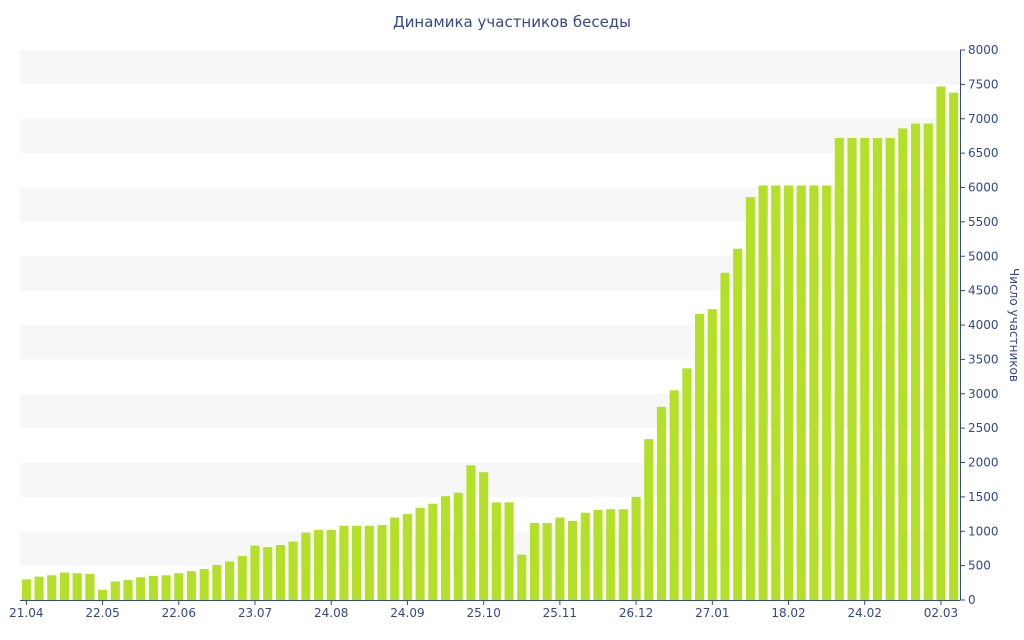 This screenshot has height=640, width=1024. What do you see at coordinates (983, 84) in the screenshot?
I see `y-tick-label: 7500` at bounding box center [983, 84].